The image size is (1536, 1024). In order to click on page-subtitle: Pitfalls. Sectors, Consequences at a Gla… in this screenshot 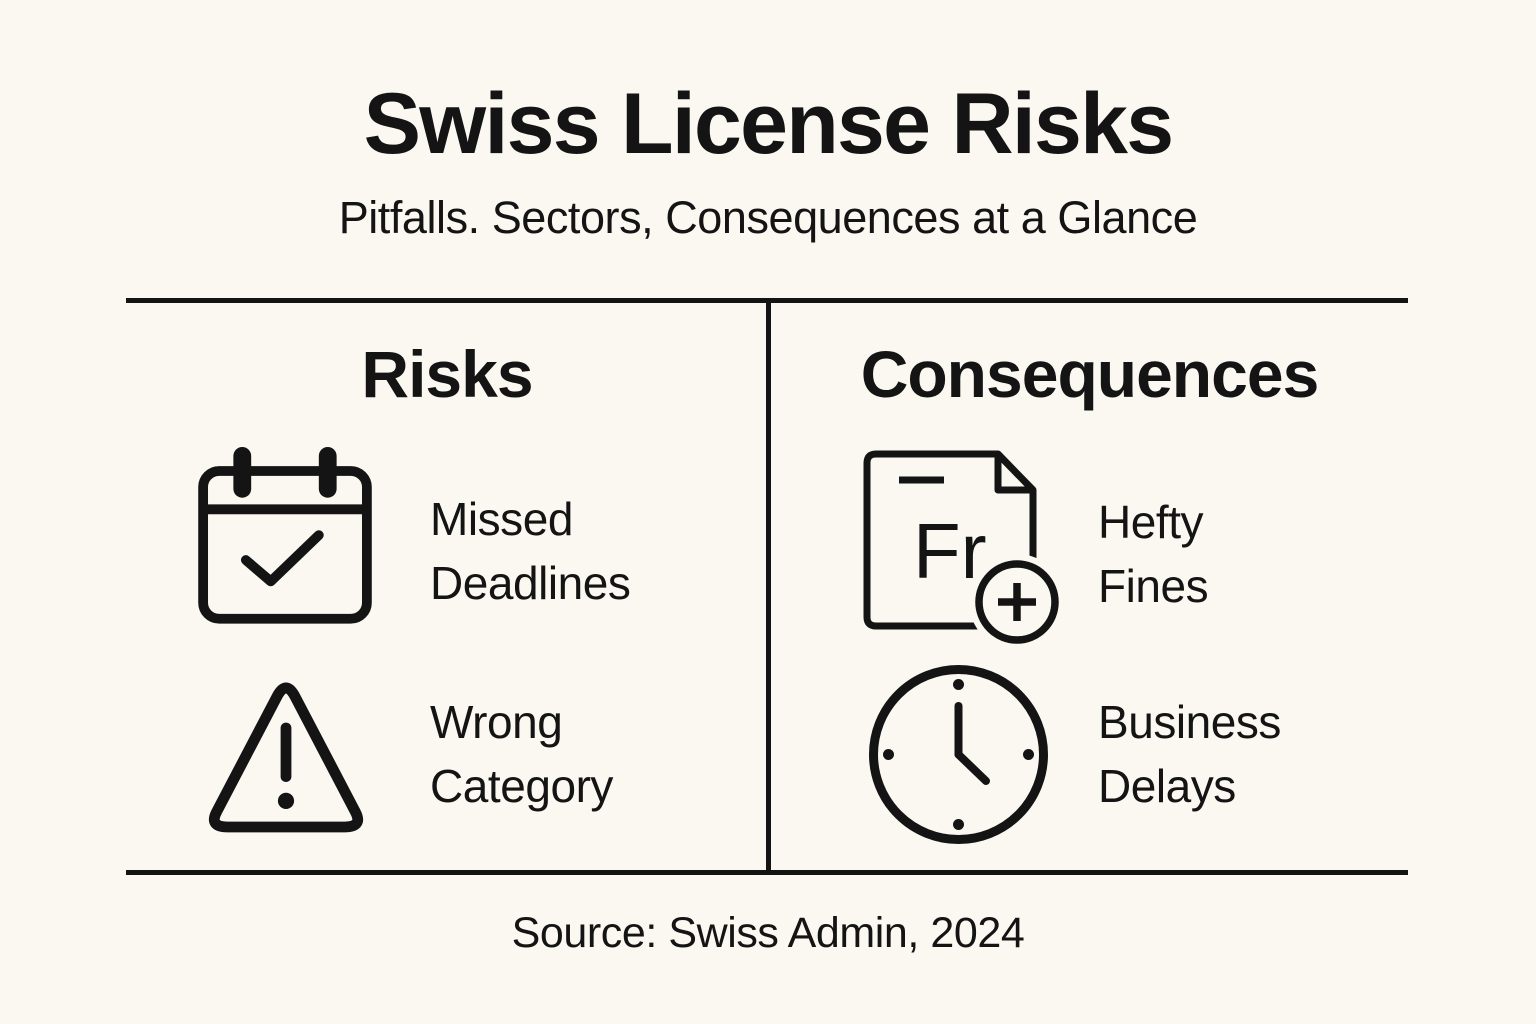, I will do `click(768, 217)`.